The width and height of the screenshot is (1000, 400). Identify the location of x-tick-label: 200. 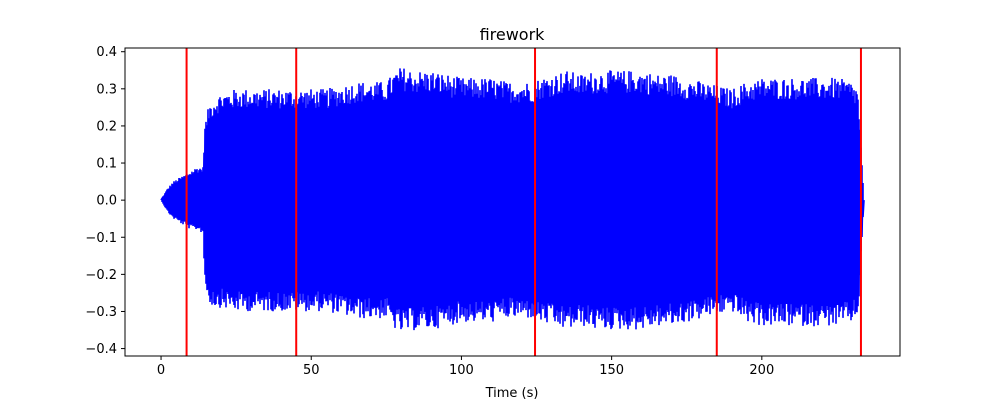
(761, 370).